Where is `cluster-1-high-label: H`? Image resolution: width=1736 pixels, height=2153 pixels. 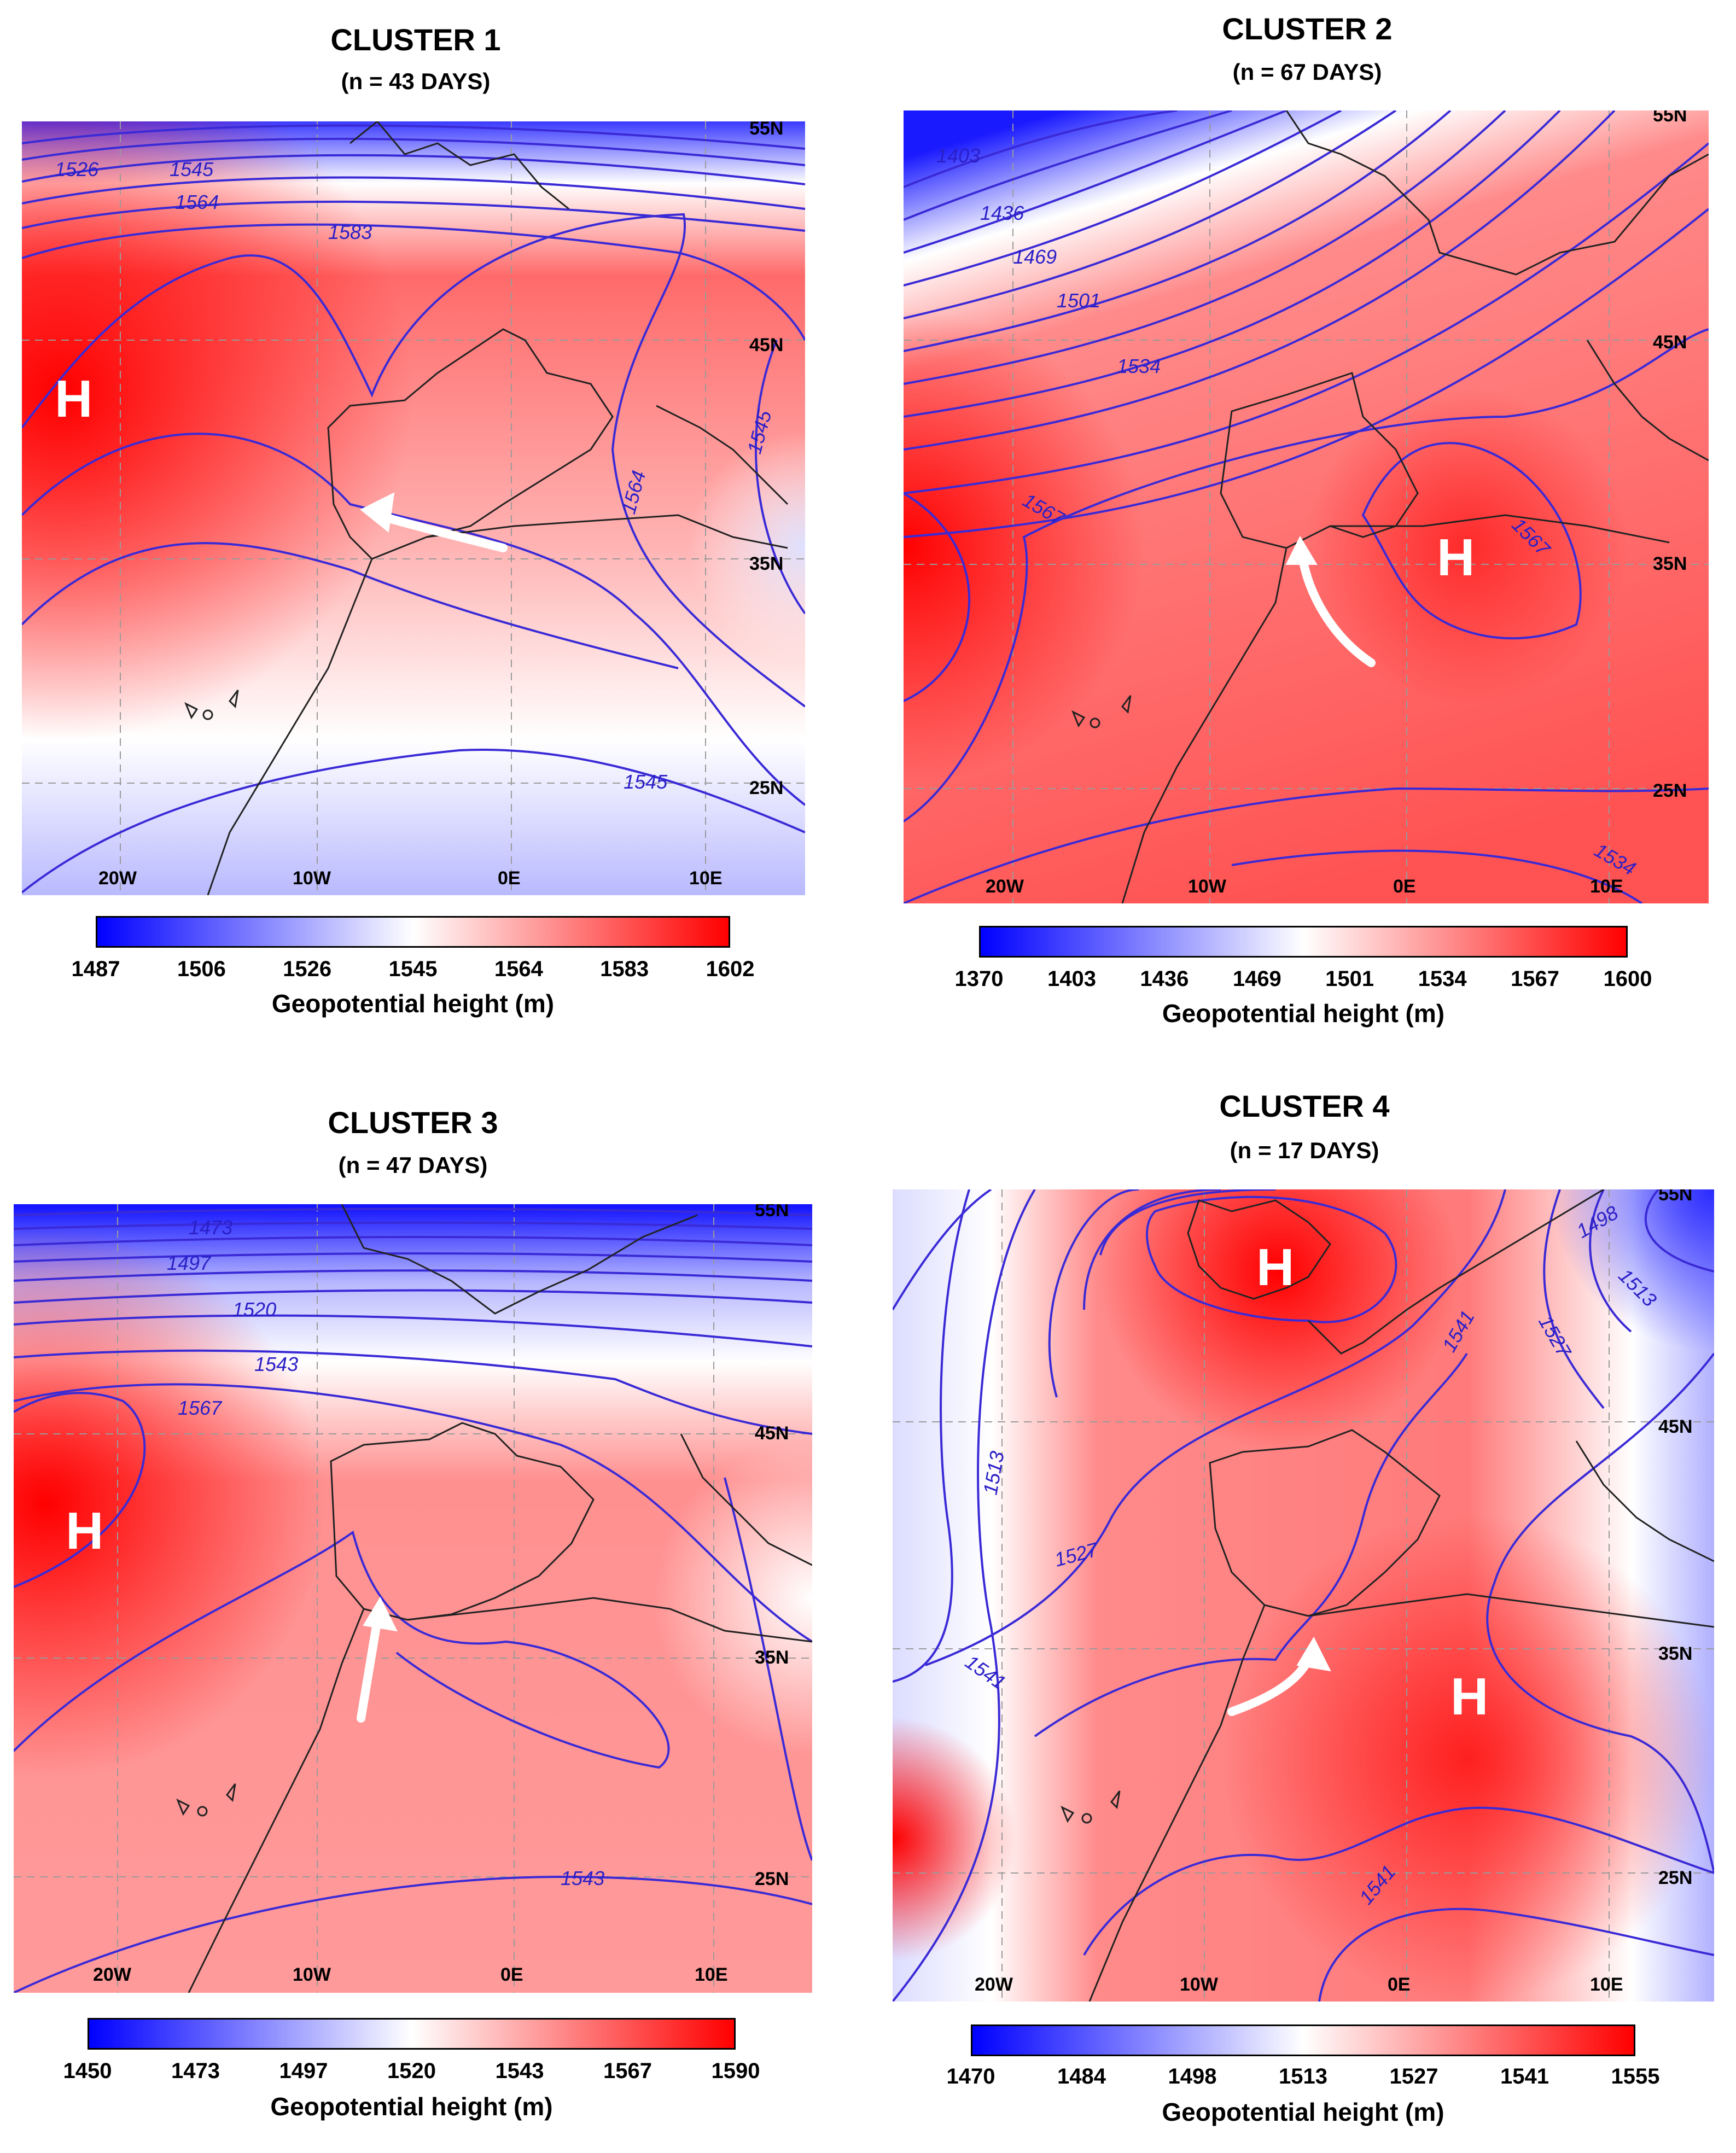 cluster-1-high-label: H is located at coordinates (73, 399).